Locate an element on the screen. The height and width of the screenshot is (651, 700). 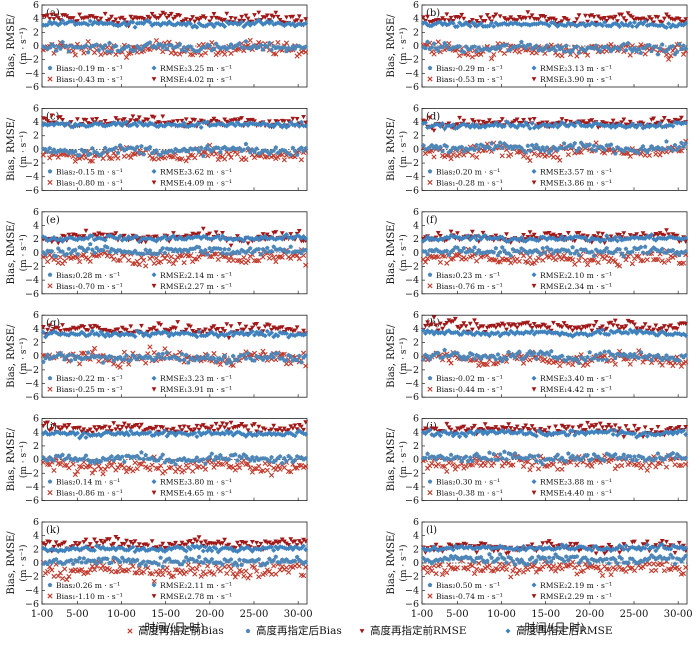
panel-label: (c) is located at coordinates (53, 116).